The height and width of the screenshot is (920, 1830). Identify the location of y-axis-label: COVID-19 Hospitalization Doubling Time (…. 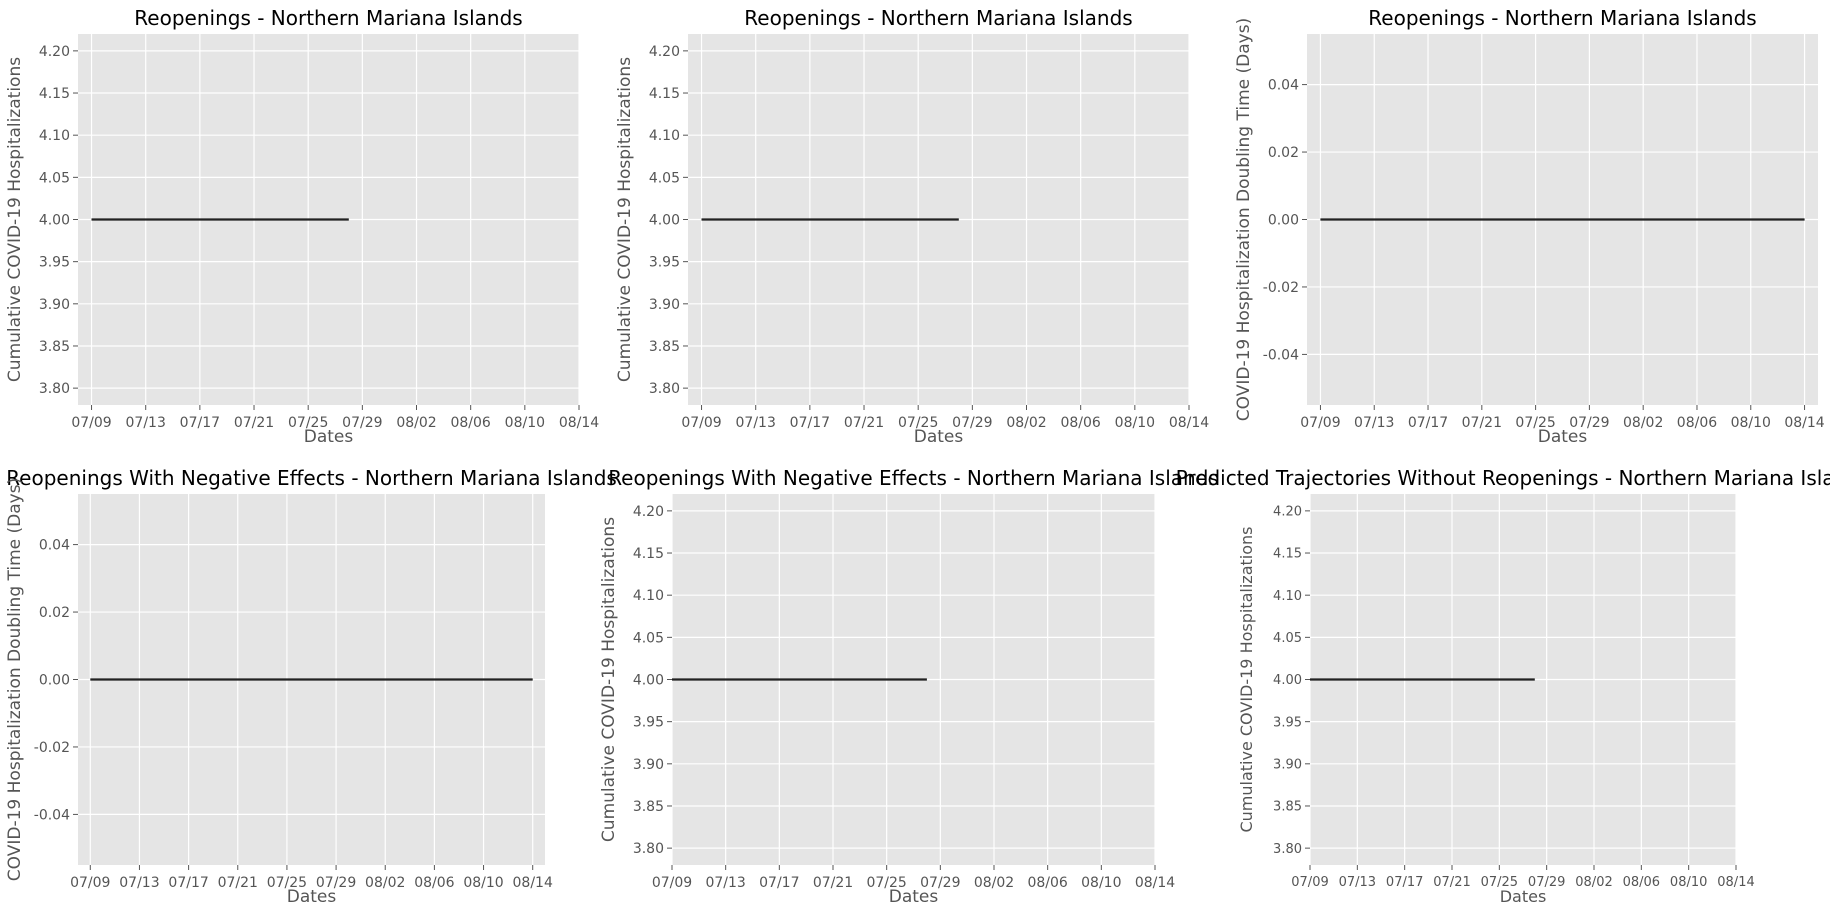
(1244, 219).